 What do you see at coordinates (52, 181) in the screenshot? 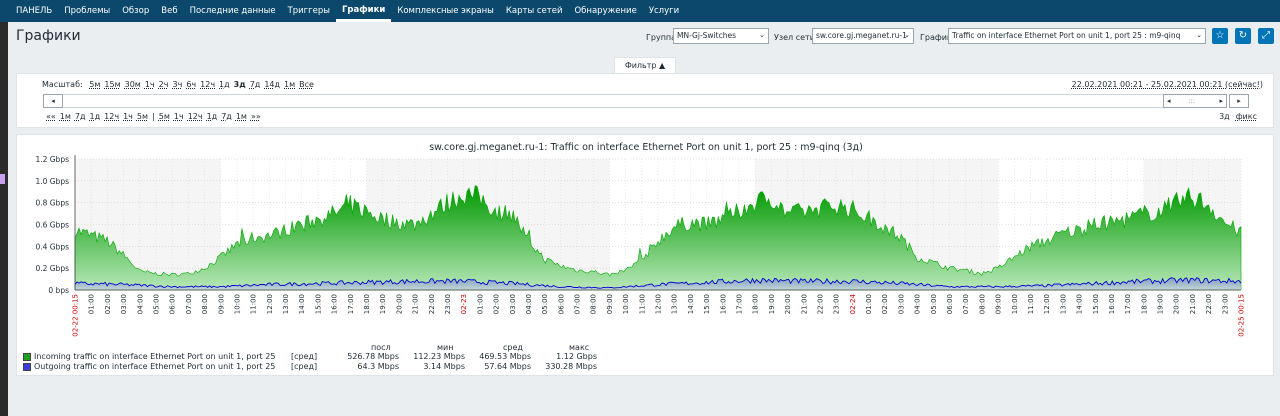
I see `y-tick-label: 1.0 Gbps` at bounding box center [52, 181].